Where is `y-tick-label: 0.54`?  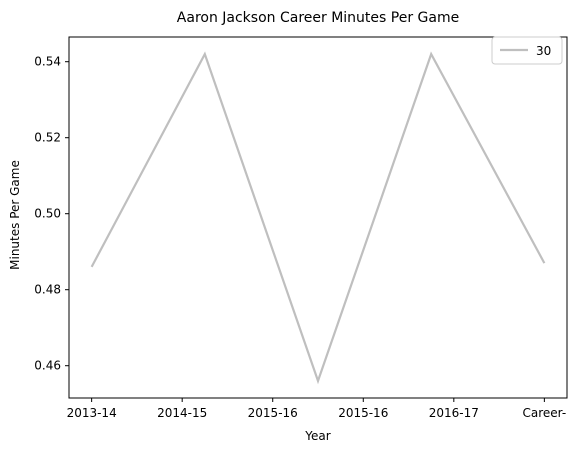
y-tick-label: 0.54 is located at coordinates (47, 62).